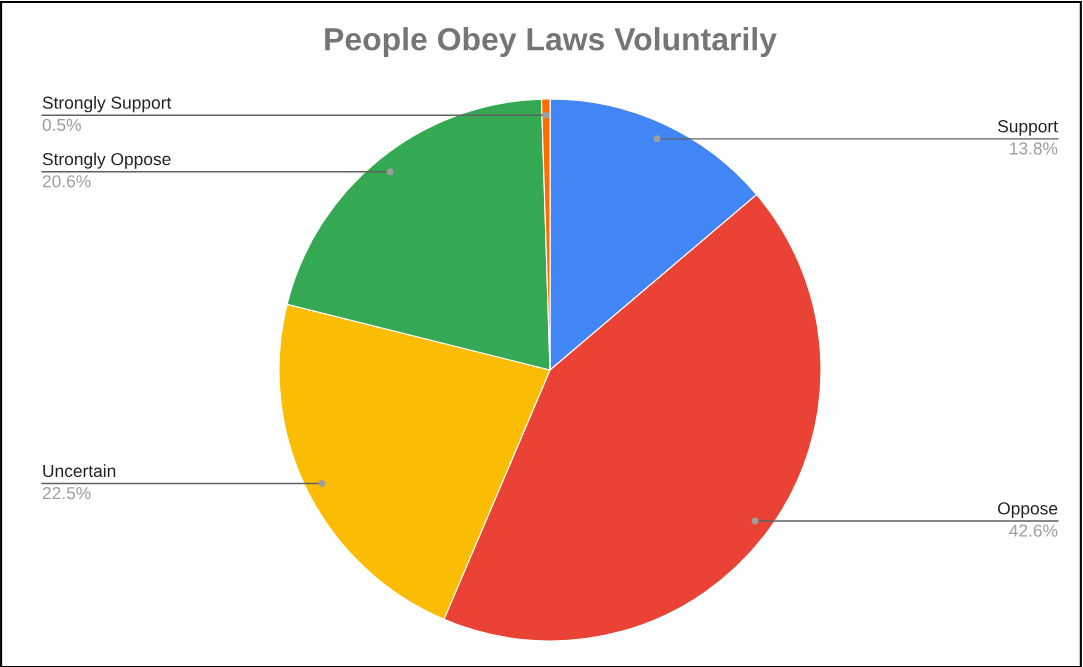 The height and width of the screenshot is (667, 1083). I want to click on data-label: 0.5%, so click(61, 125).